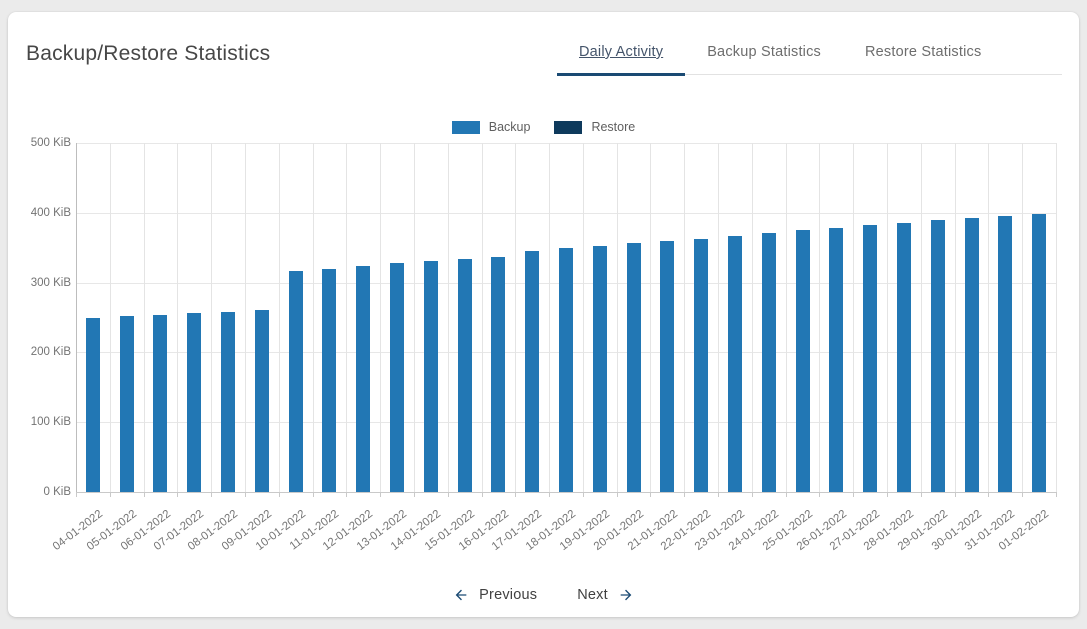 Image resolution: width=1087 pixels, height=629 pixels. I want to click on tab-daily-activity: Daily Activity, so click(621, 53).